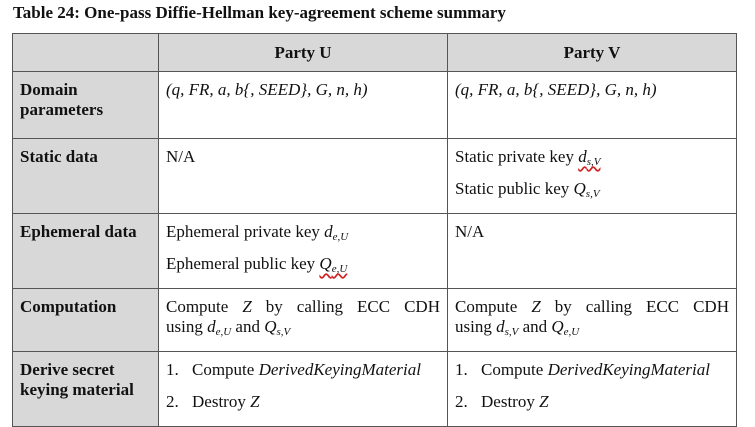  Describe the element at coordinates (579, 188) in the screenshot. I see `static-public-key-var: Q` at that location.